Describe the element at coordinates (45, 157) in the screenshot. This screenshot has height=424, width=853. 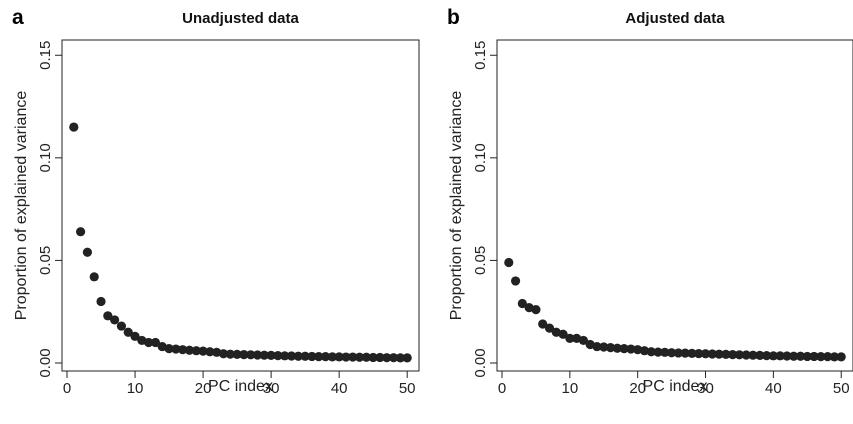
I see `y-tick-label: 0.10` at that location.